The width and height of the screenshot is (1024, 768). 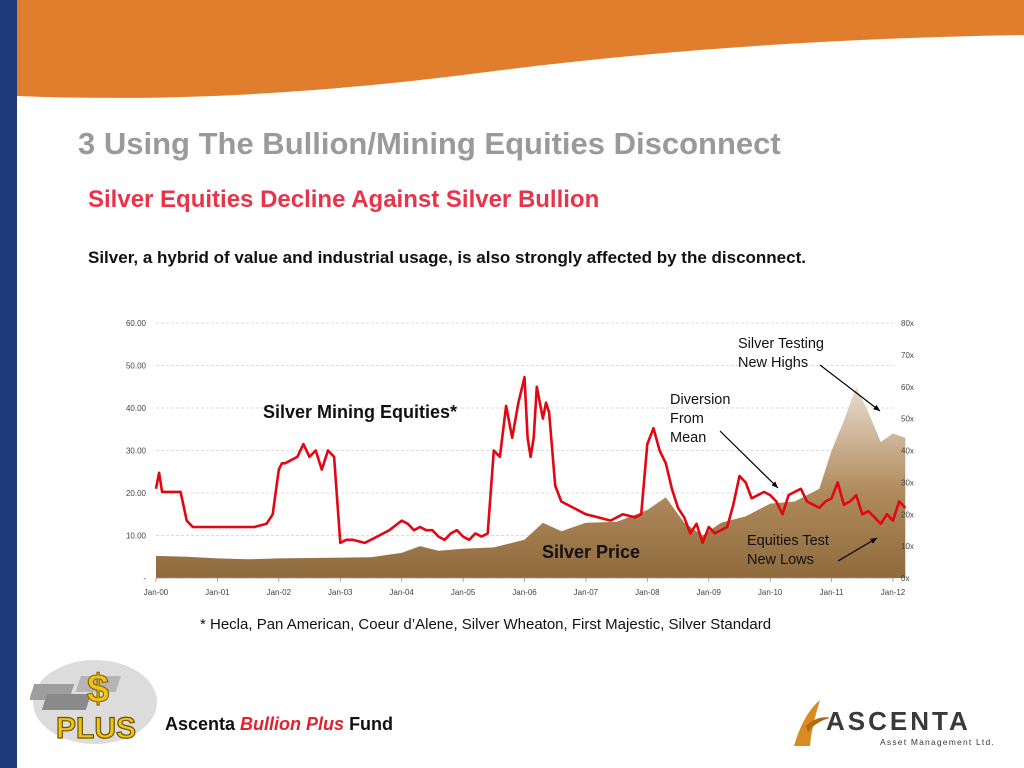 What do you see at coordinates (937, 742) in the screenshot?
I see `ascenta-logo-tagline: Asset Management Ltd.` at bounding box center [937, 742].